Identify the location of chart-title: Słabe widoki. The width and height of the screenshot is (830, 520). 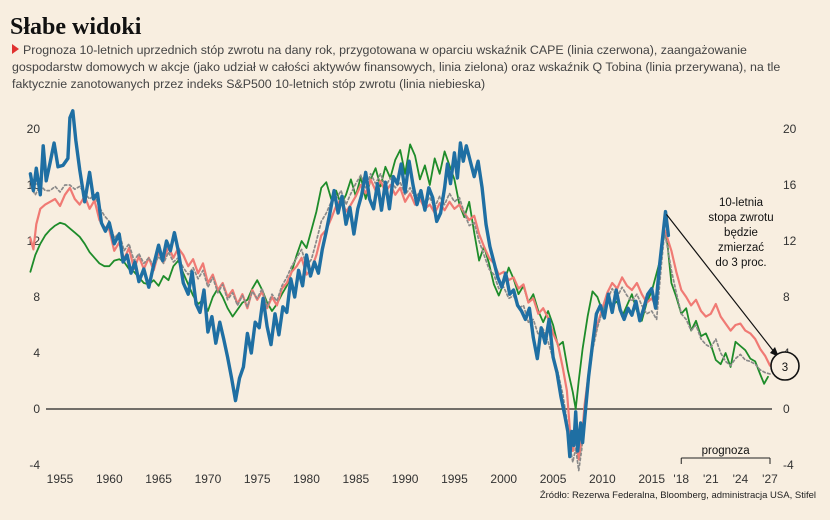
(76, 27).